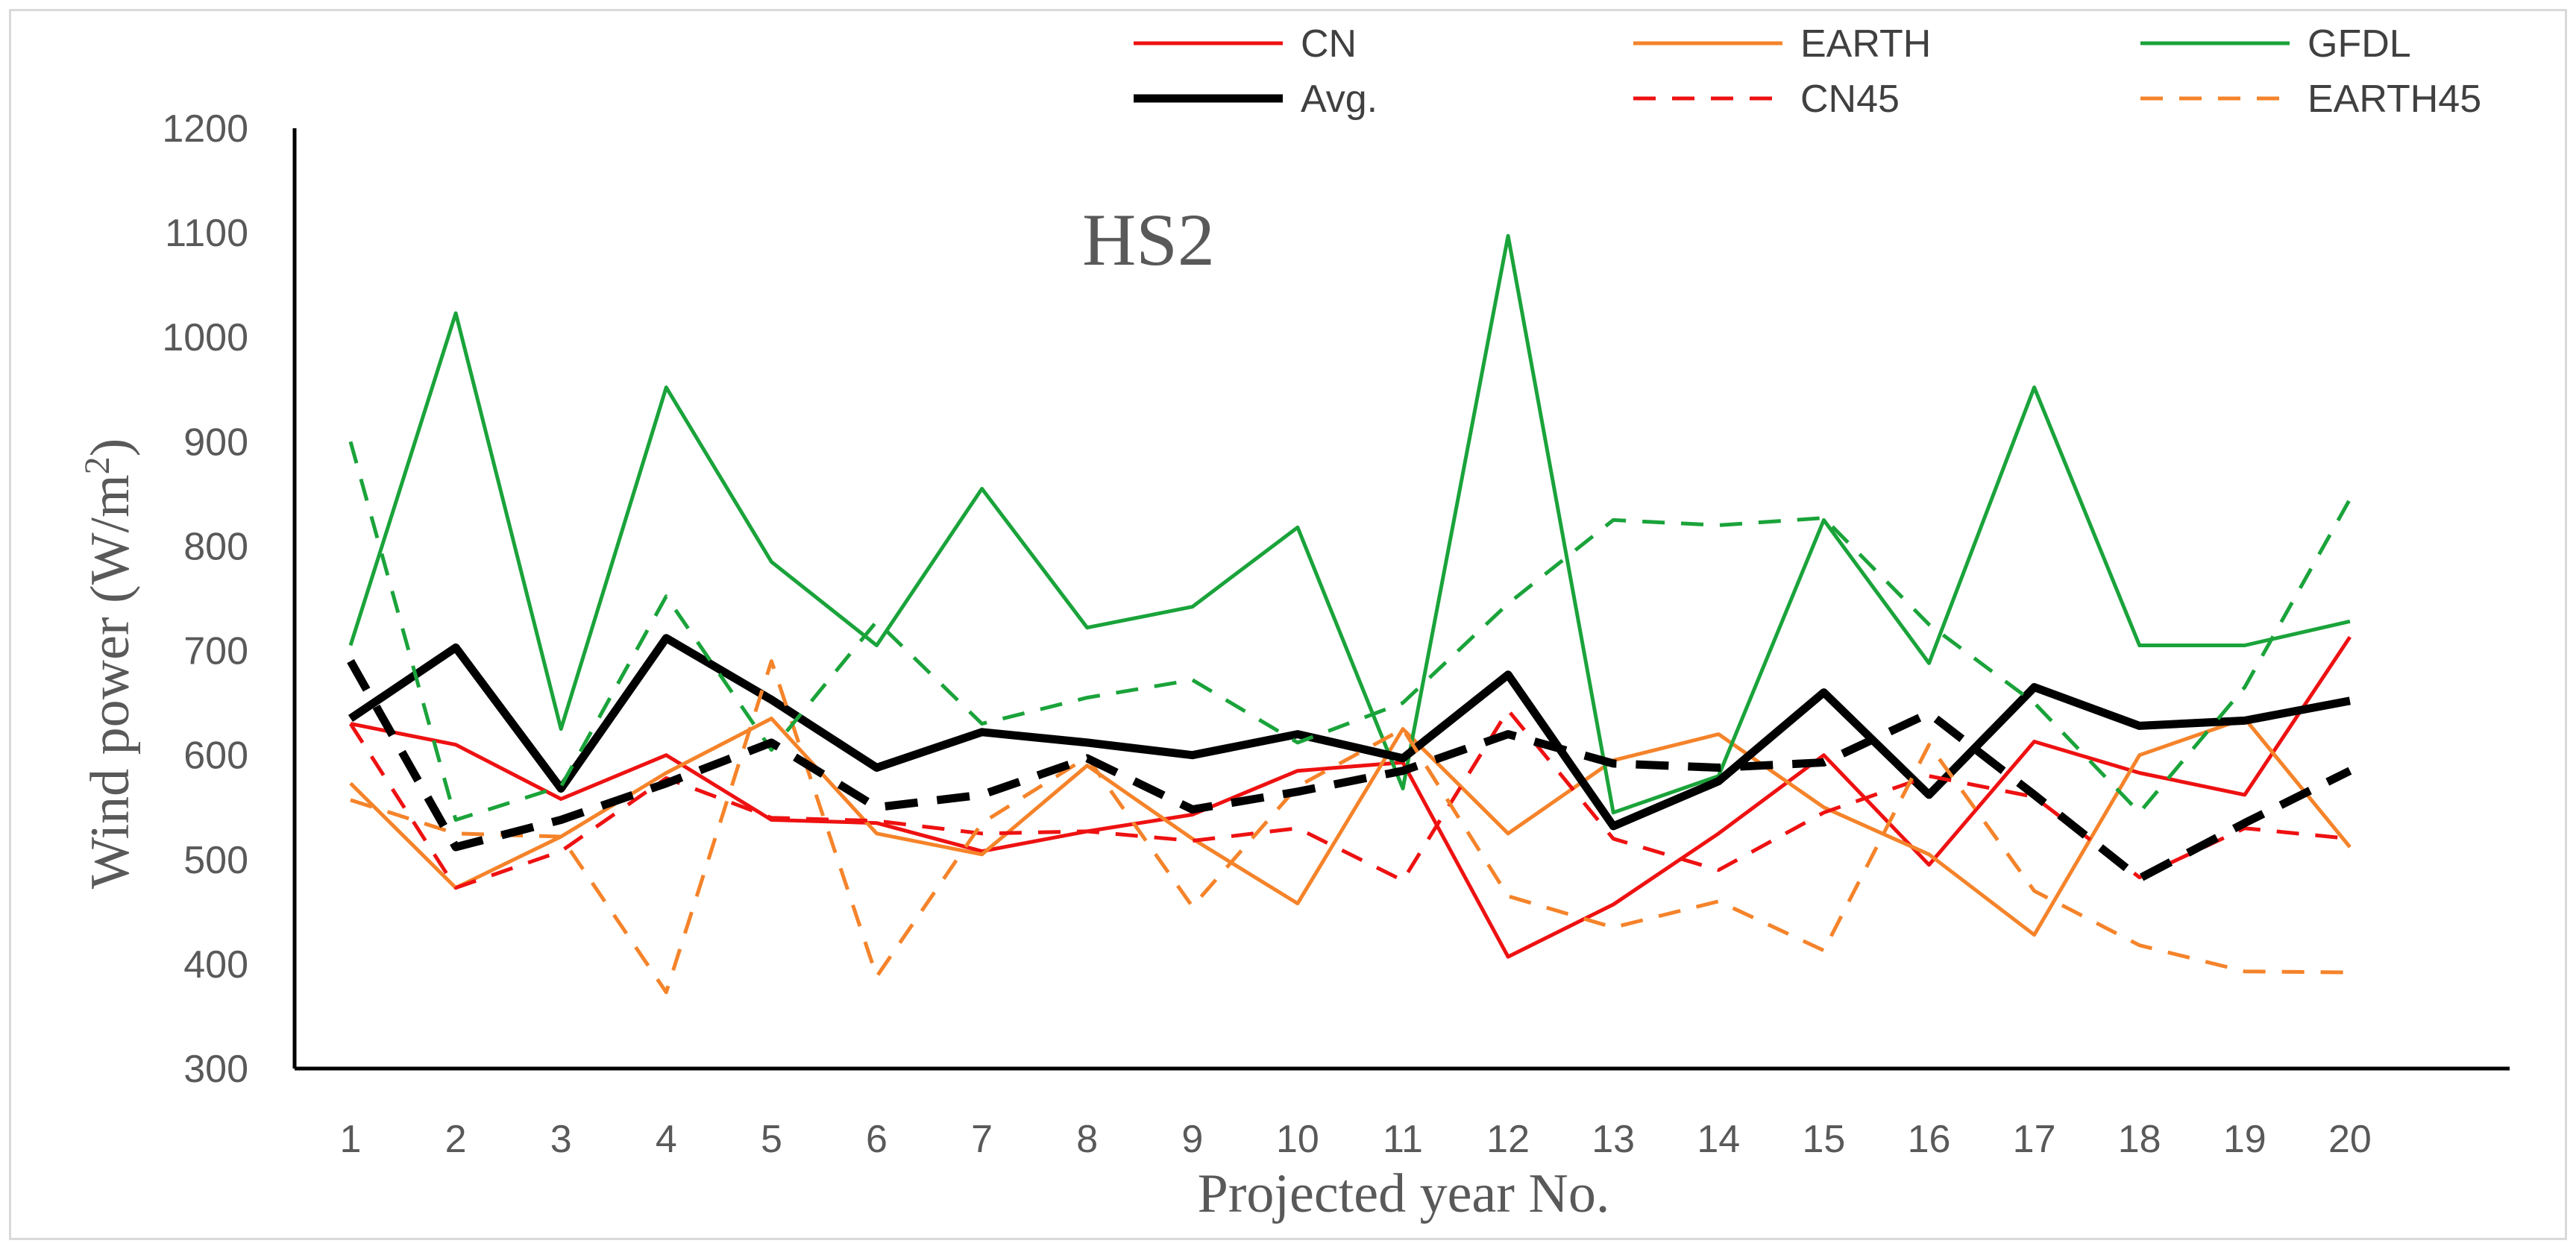 This screenshot has width=2576, height=1249. I want to click on x-tick-label: 19, so click(2245, 1139).